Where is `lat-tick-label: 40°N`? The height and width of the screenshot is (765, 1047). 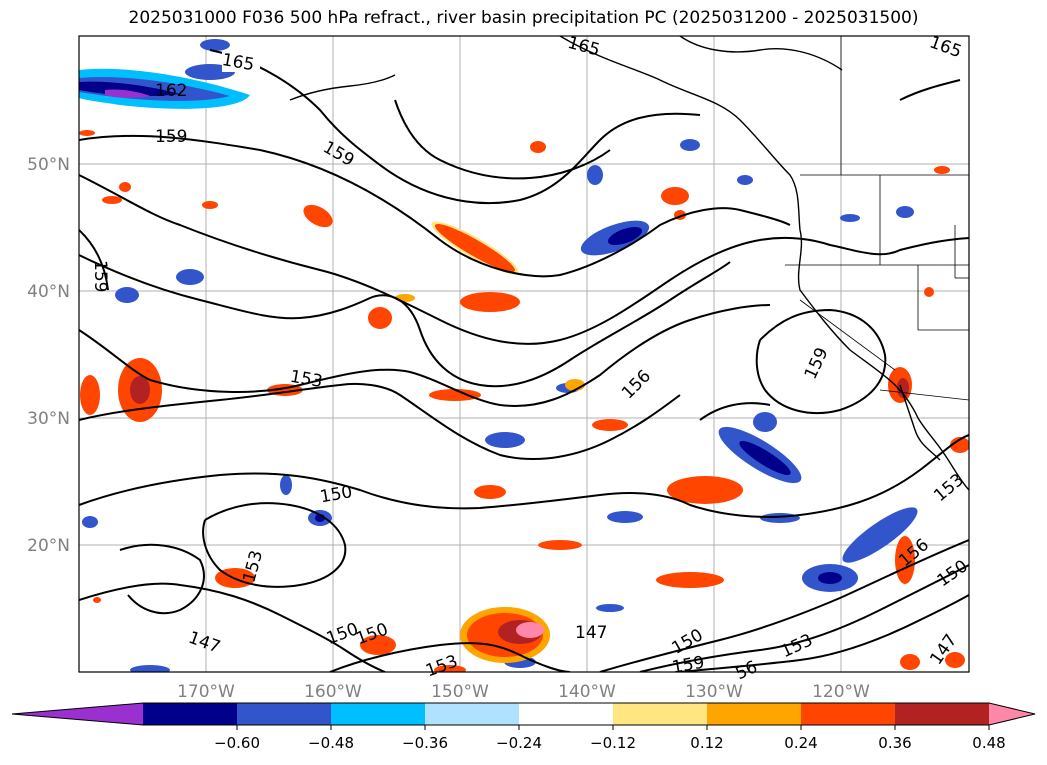
lat-tick-label: 40°N is located at coordinates (48, 292).